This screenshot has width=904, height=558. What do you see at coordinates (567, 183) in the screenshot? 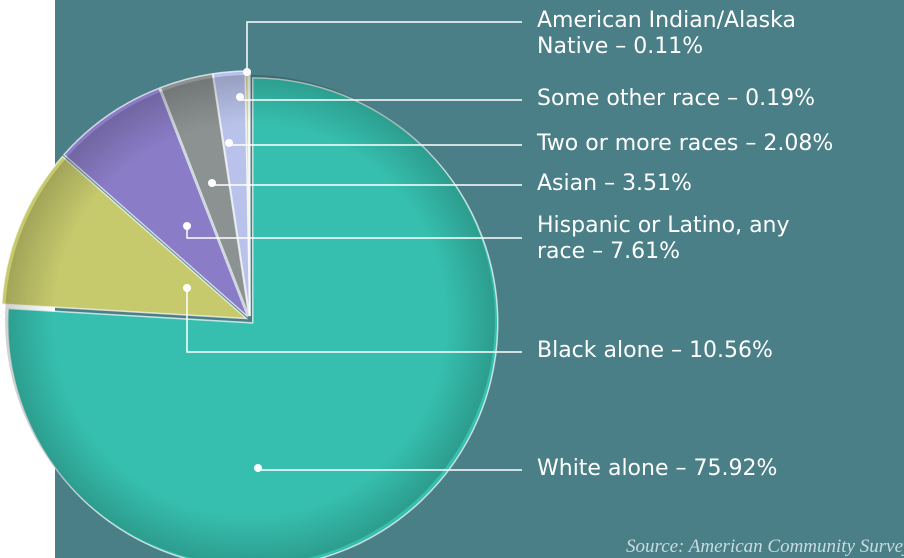
I see `label-name: Asian` at bounding box center [567, 183].